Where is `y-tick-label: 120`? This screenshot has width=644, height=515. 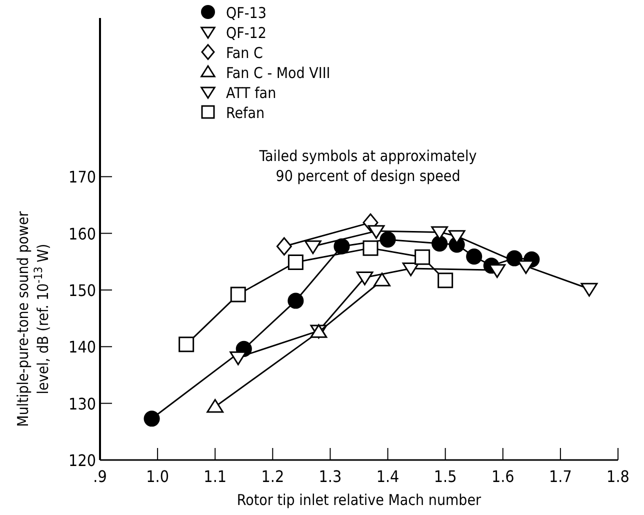
y-tick-label: 120 is located at coordinates (82, 460).